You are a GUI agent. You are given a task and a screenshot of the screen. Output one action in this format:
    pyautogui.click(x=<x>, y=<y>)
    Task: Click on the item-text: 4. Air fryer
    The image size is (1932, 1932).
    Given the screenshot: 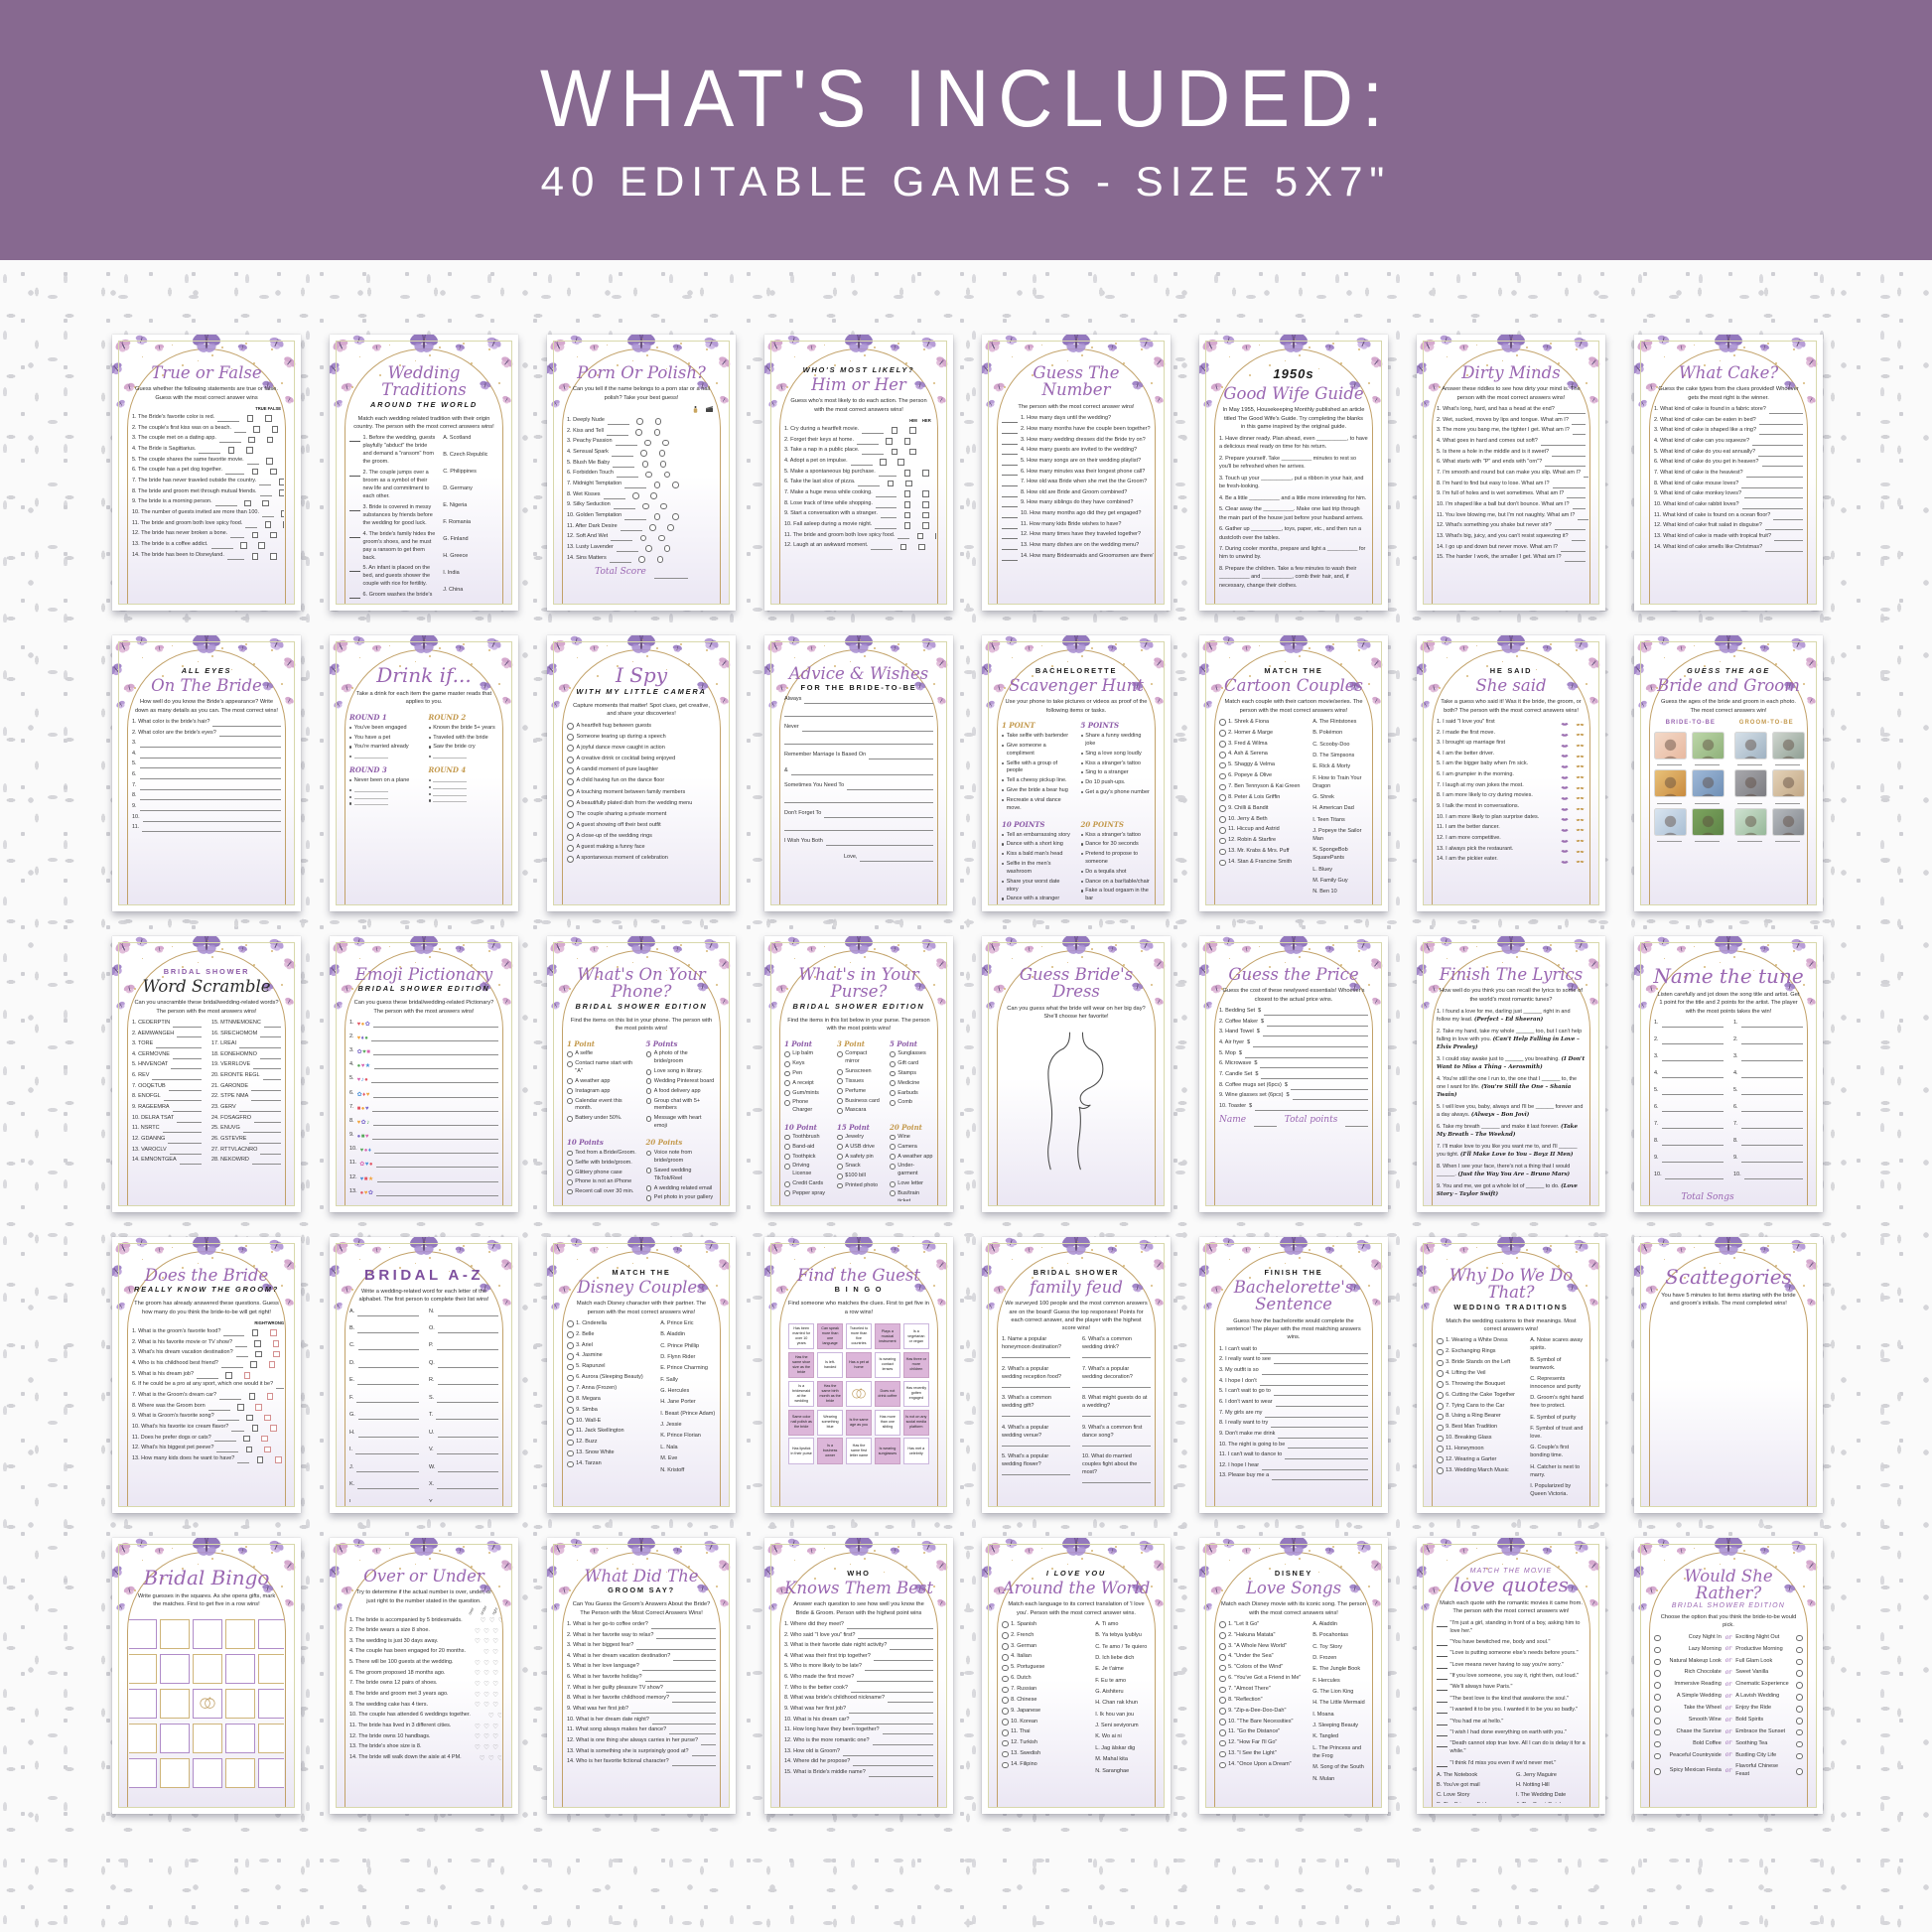 What is the action you would take?
    pyautogui.click(x=1232, y=1042)
    